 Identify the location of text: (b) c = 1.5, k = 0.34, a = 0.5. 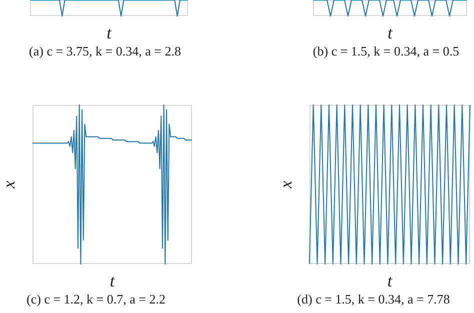
(386, 51).